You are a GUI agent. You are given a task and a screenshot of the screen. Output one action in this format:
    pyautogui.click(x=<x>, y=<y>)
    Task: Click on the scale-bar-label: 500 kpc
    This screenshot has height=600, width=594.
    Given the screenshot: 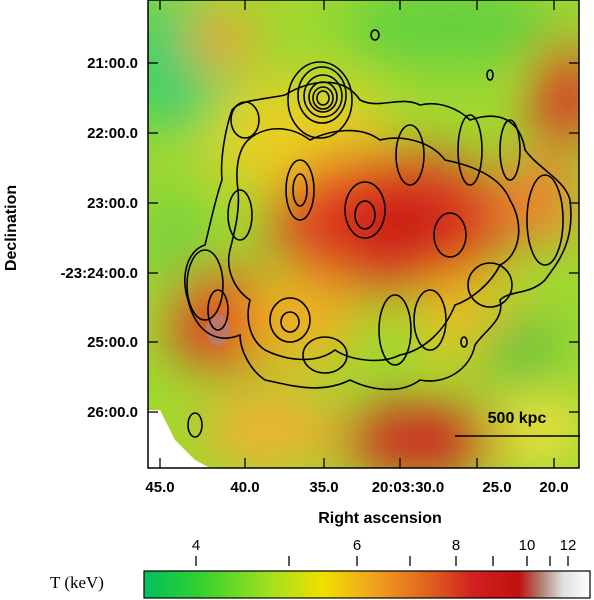 What is the action you would take?
    pyautogui.click(x=517, y=418)
    